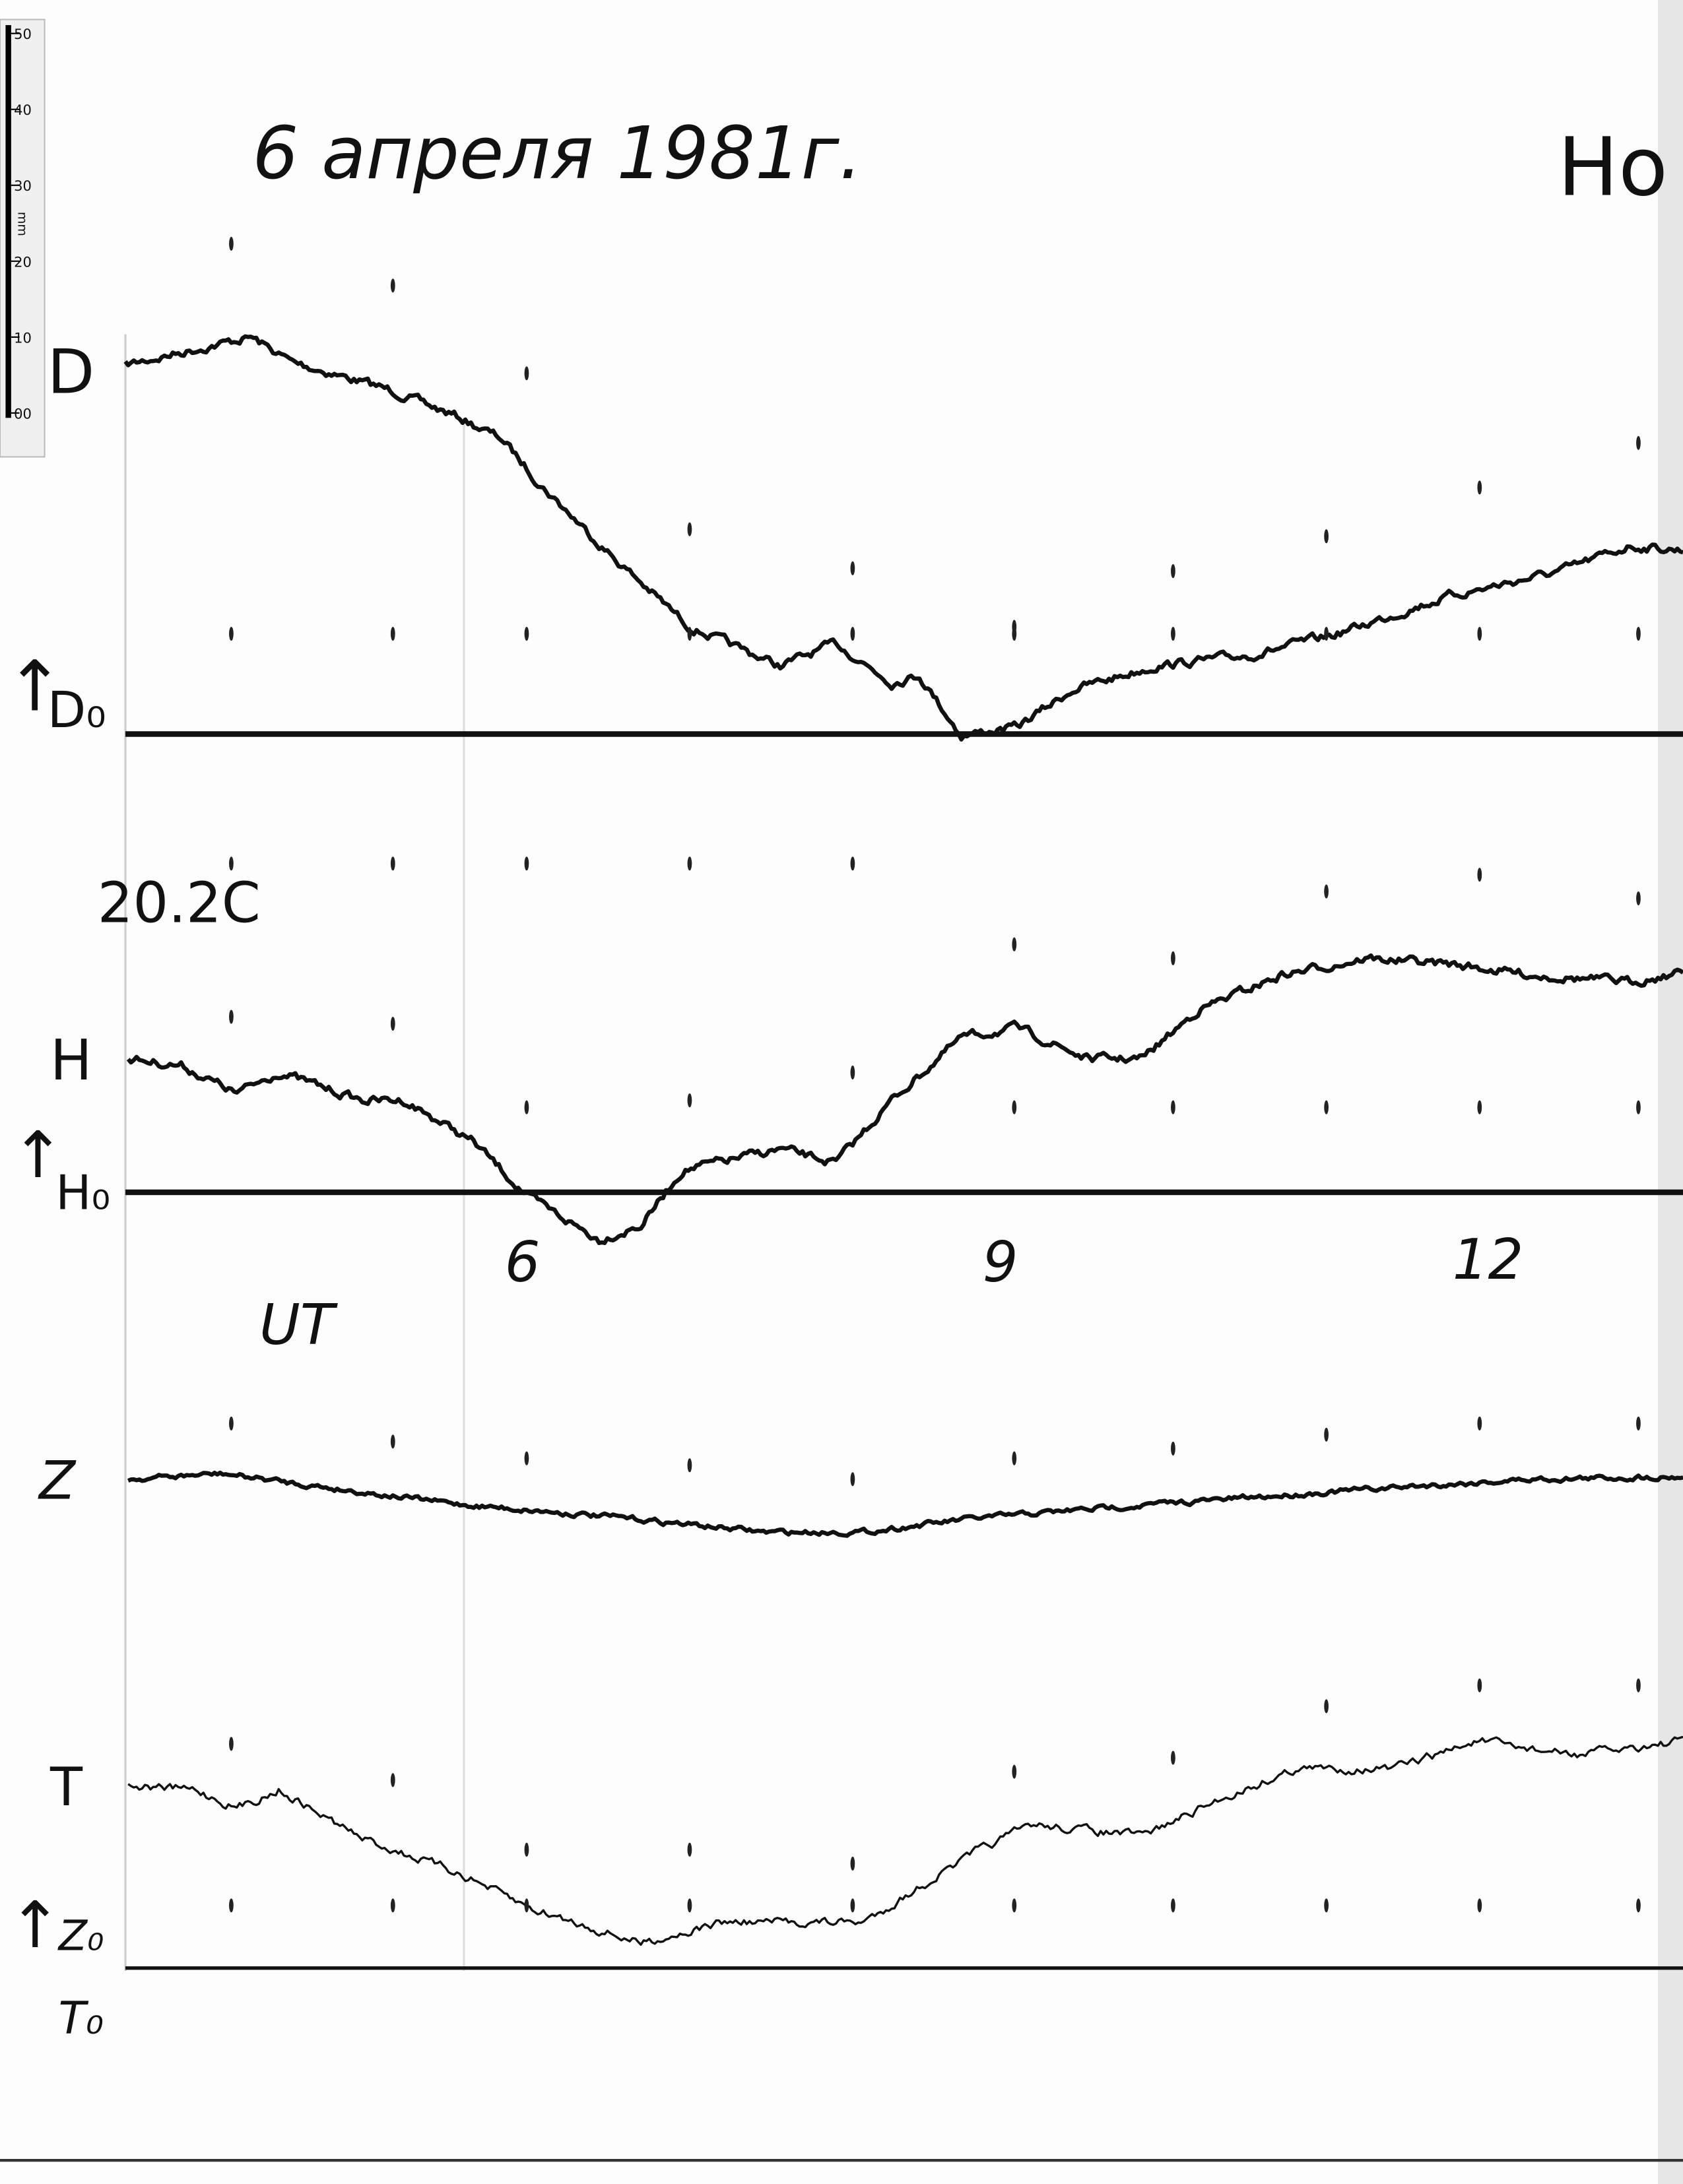 The image size is (1683, 2184). Describe the element at coordinates (557, 153) in the screenshot. I see `title: 6 апреля 1981г.` at that location.